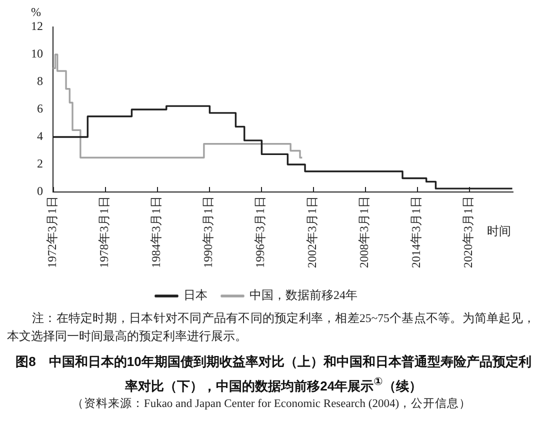 This screenshot has height=435, width=543. What do you see at coordinates (104, 232) in the screenshot?
I see `x-tick-label: 1978年3月1日` at bounding box center [104, 232].